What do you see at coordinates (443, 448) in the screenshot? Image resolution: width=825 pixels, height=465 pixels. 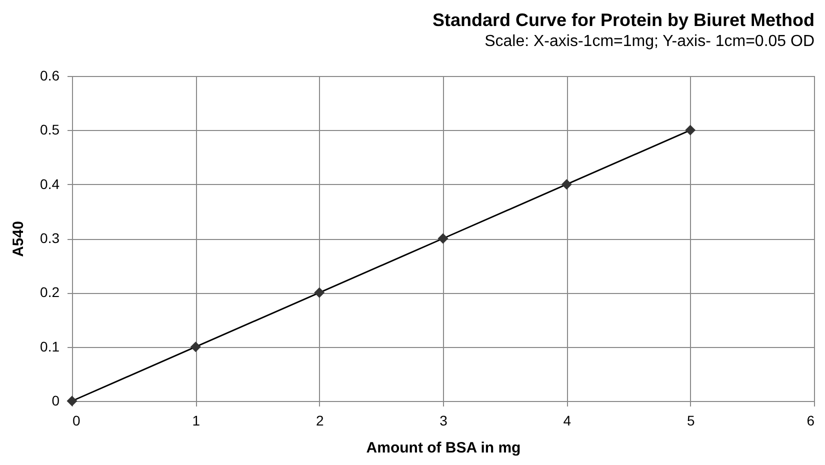 I see `x-axis-title: Amount of BSA in mg` at bounding box center [443, 448].